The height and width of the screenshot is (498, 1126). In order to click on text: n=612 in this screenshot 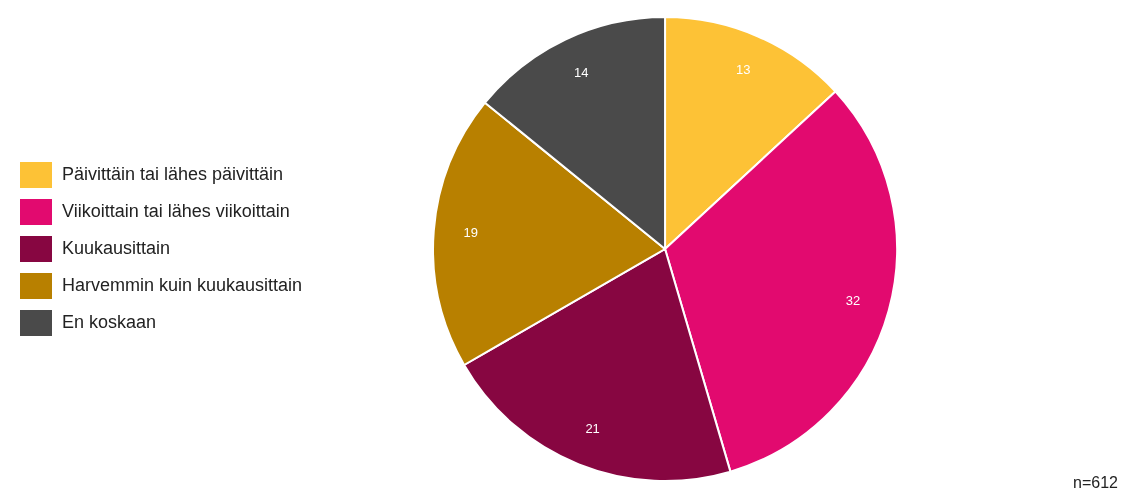, I will do `click(1096, 483)`.